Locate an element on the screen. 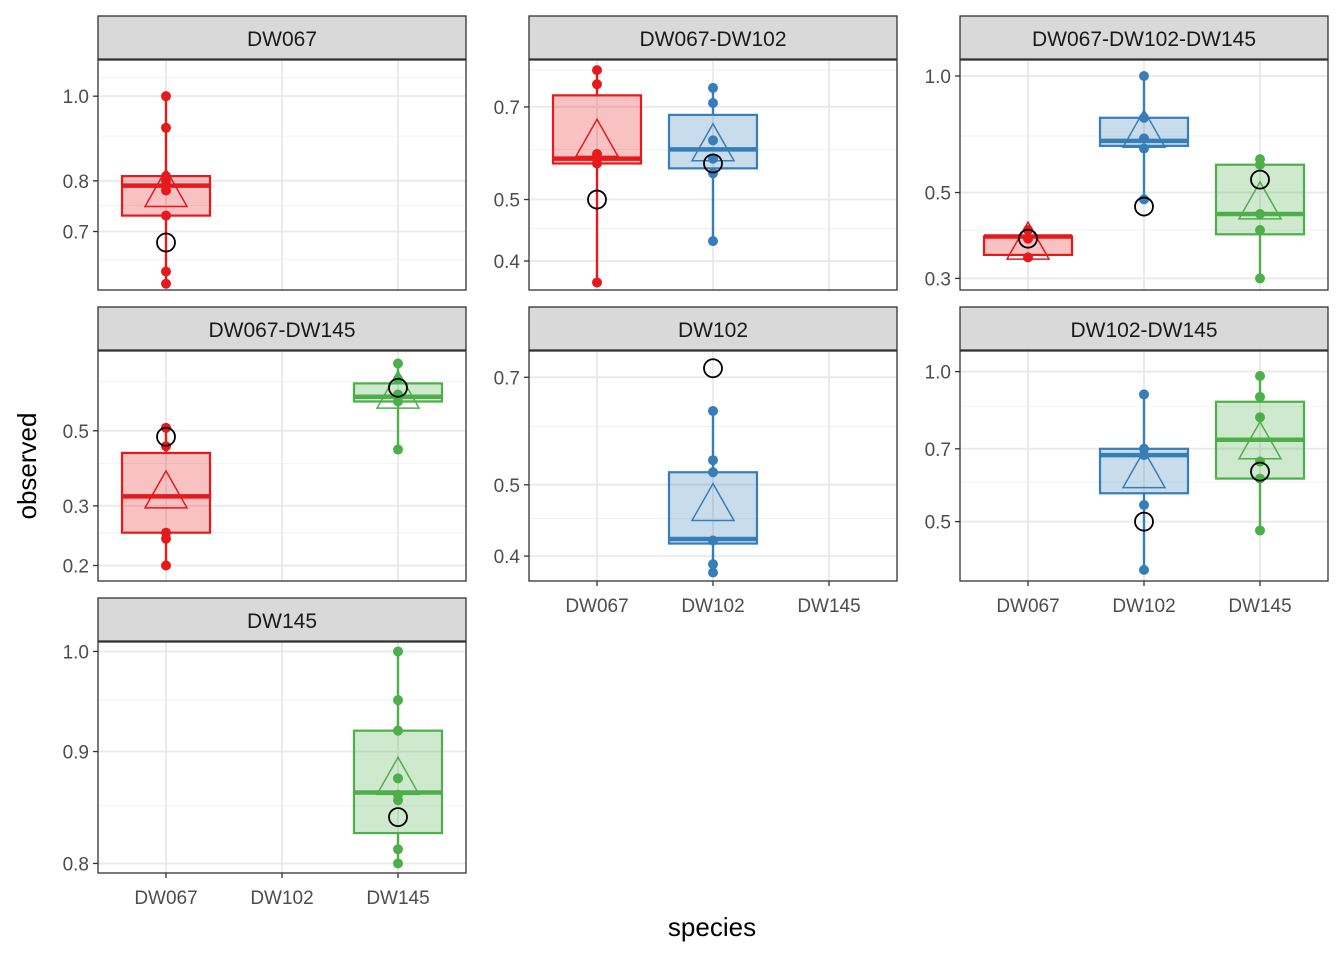 This screenshot has height=960, width=1344. panel-dw145: DW145 0.8 0.9 1.0 is located at coordinates (265, 736).